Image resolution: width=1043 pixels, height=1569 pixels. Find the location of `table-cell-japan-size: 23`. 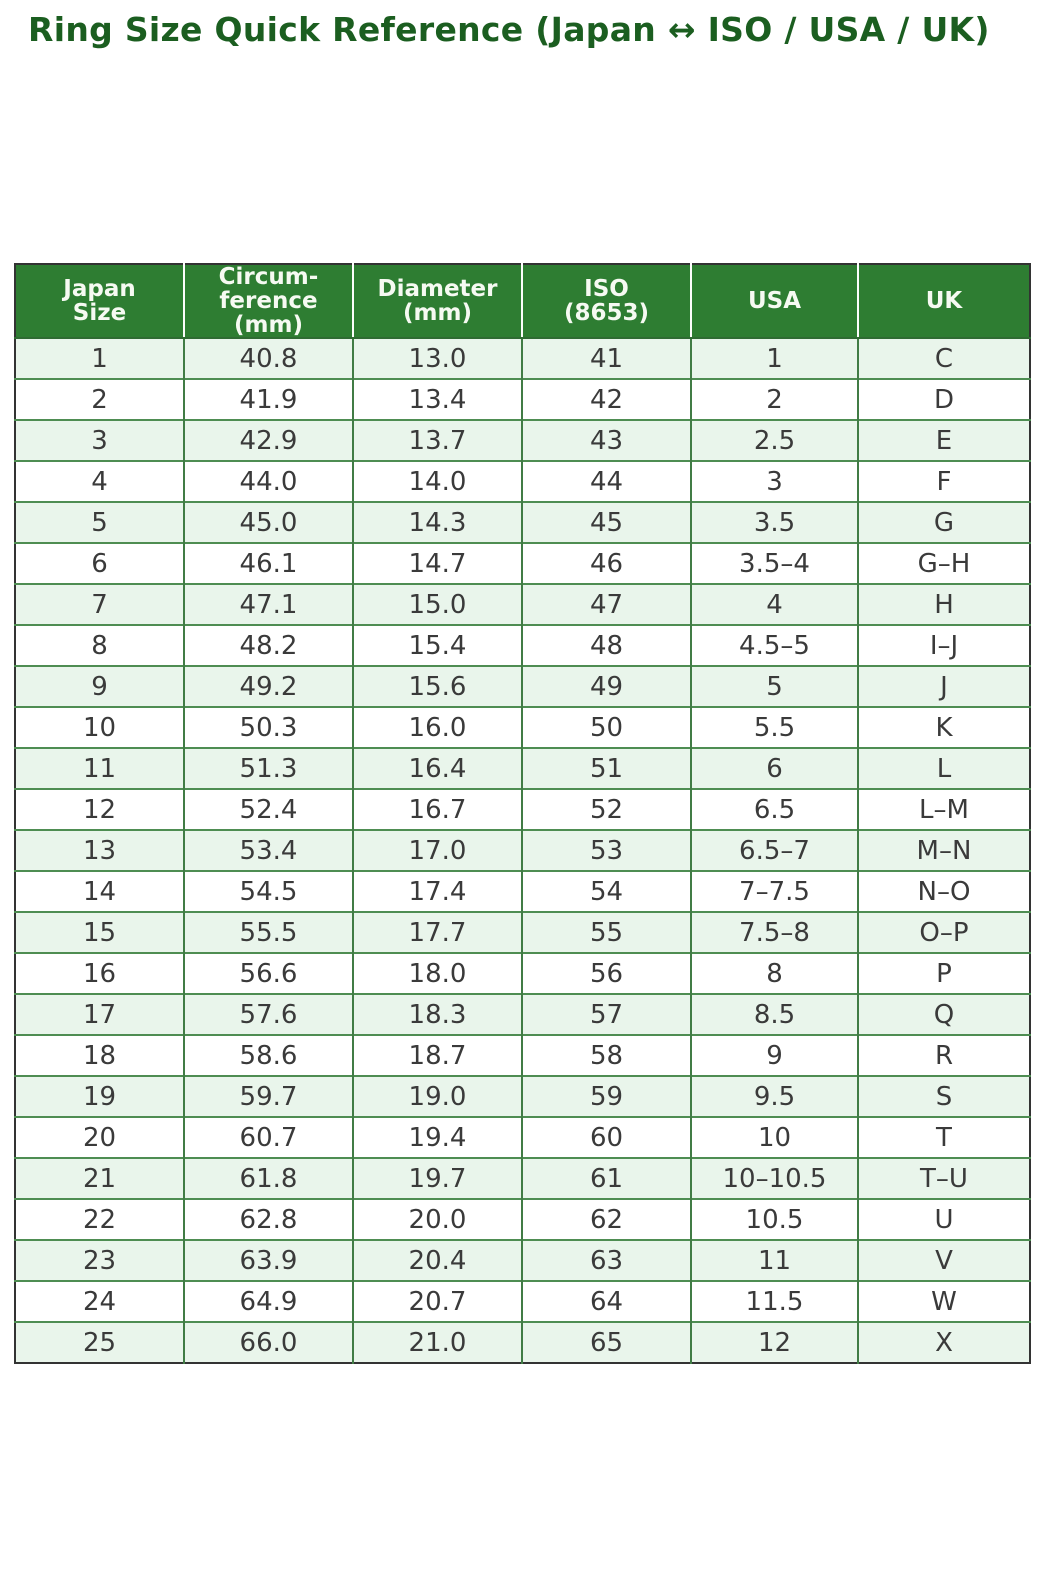

table-cell-japan-size: 23 is located at coordinates (99, 1260).